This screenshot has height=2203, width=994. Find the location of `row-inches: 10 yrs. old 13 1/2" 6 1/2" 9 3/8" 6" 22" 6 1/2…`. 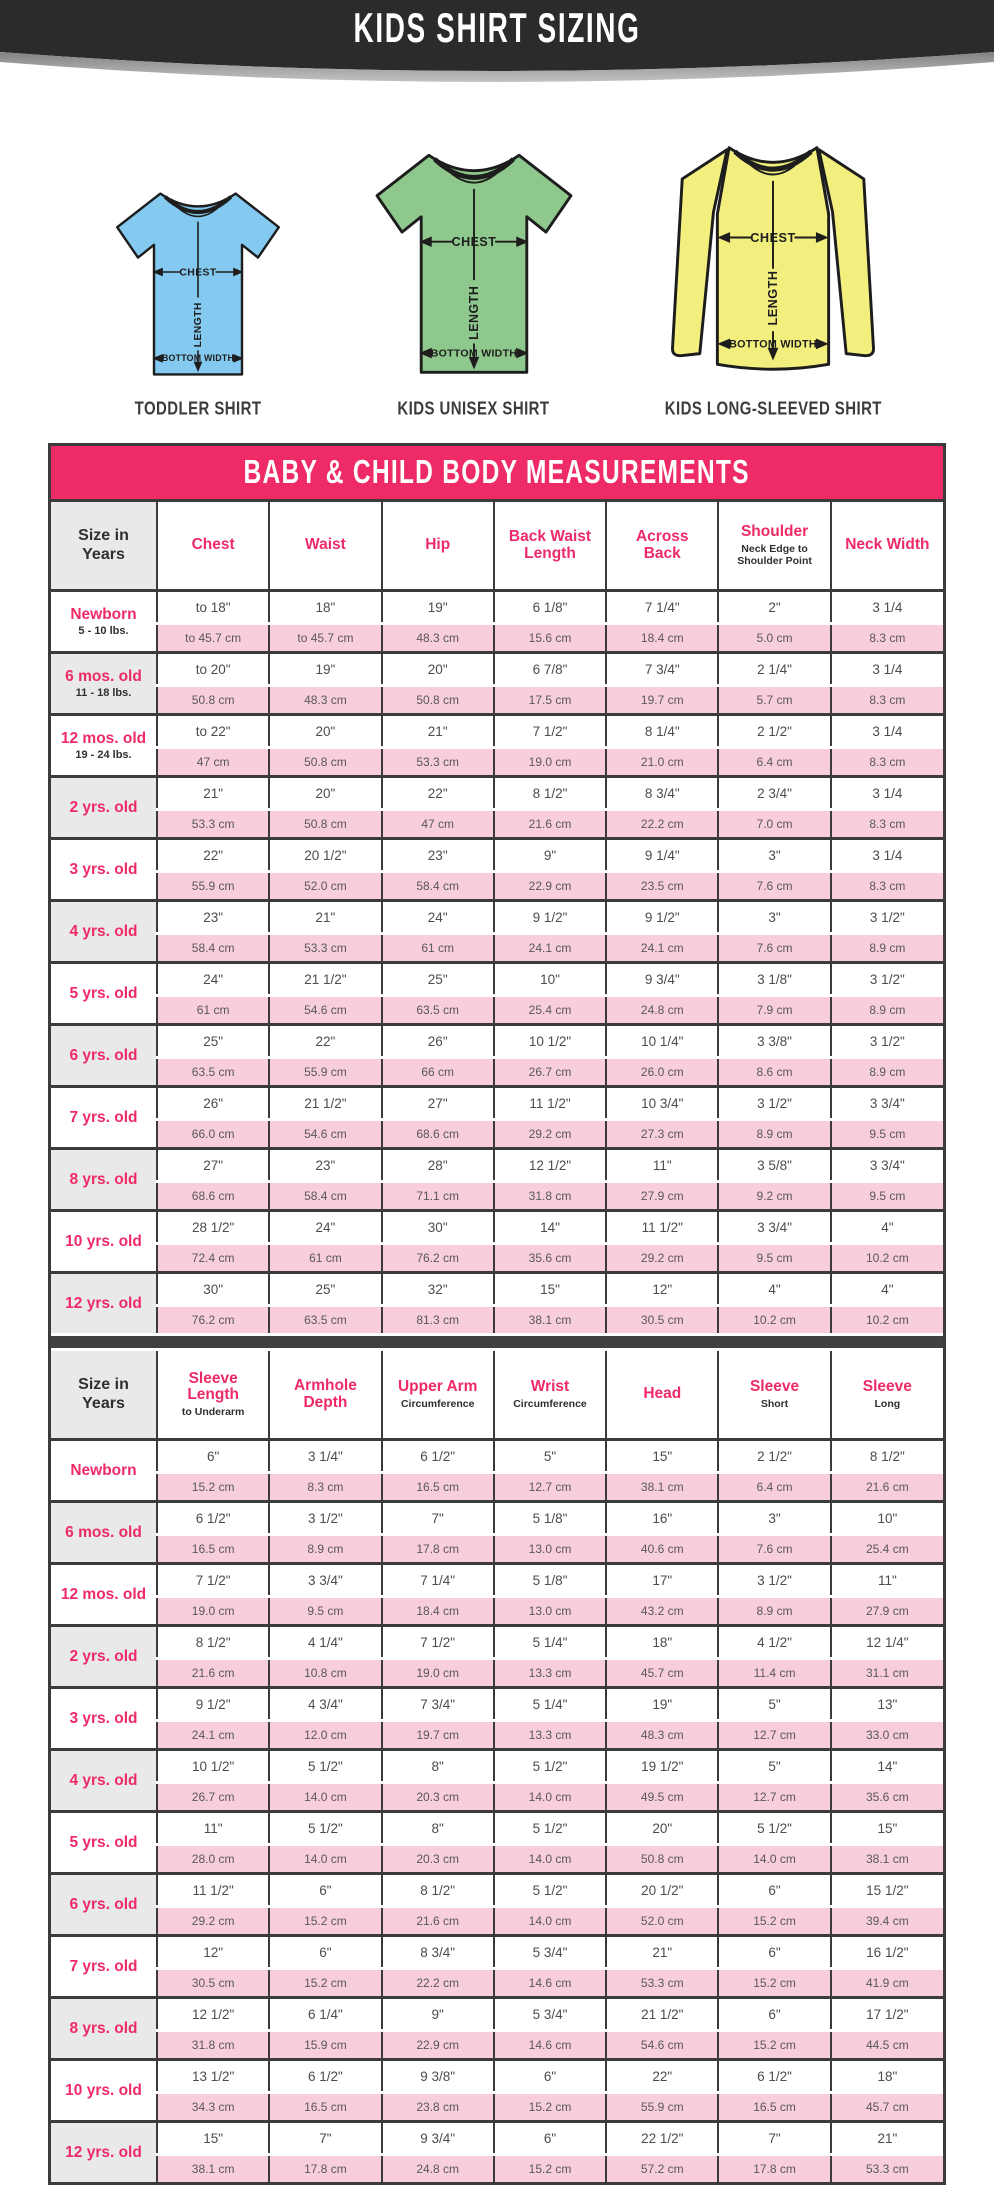

row-inches: 10 yrs. old 13 1/2" 6 1/2" 9 3/8" 6" 22" 6 1/2… is located at coordinates (497, 2090).